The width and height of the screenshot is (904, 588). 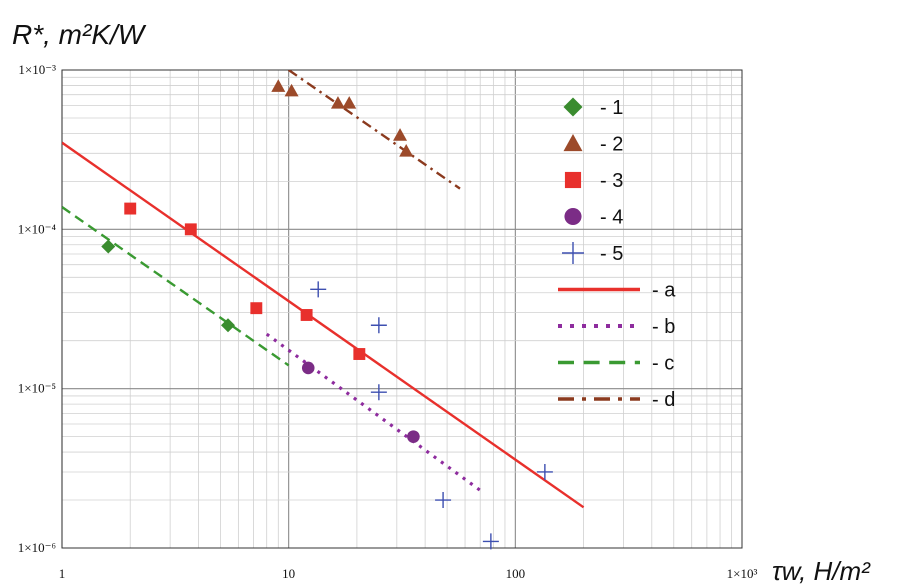 I want to click on legend-label: - 1, so click(x=611, y=108).